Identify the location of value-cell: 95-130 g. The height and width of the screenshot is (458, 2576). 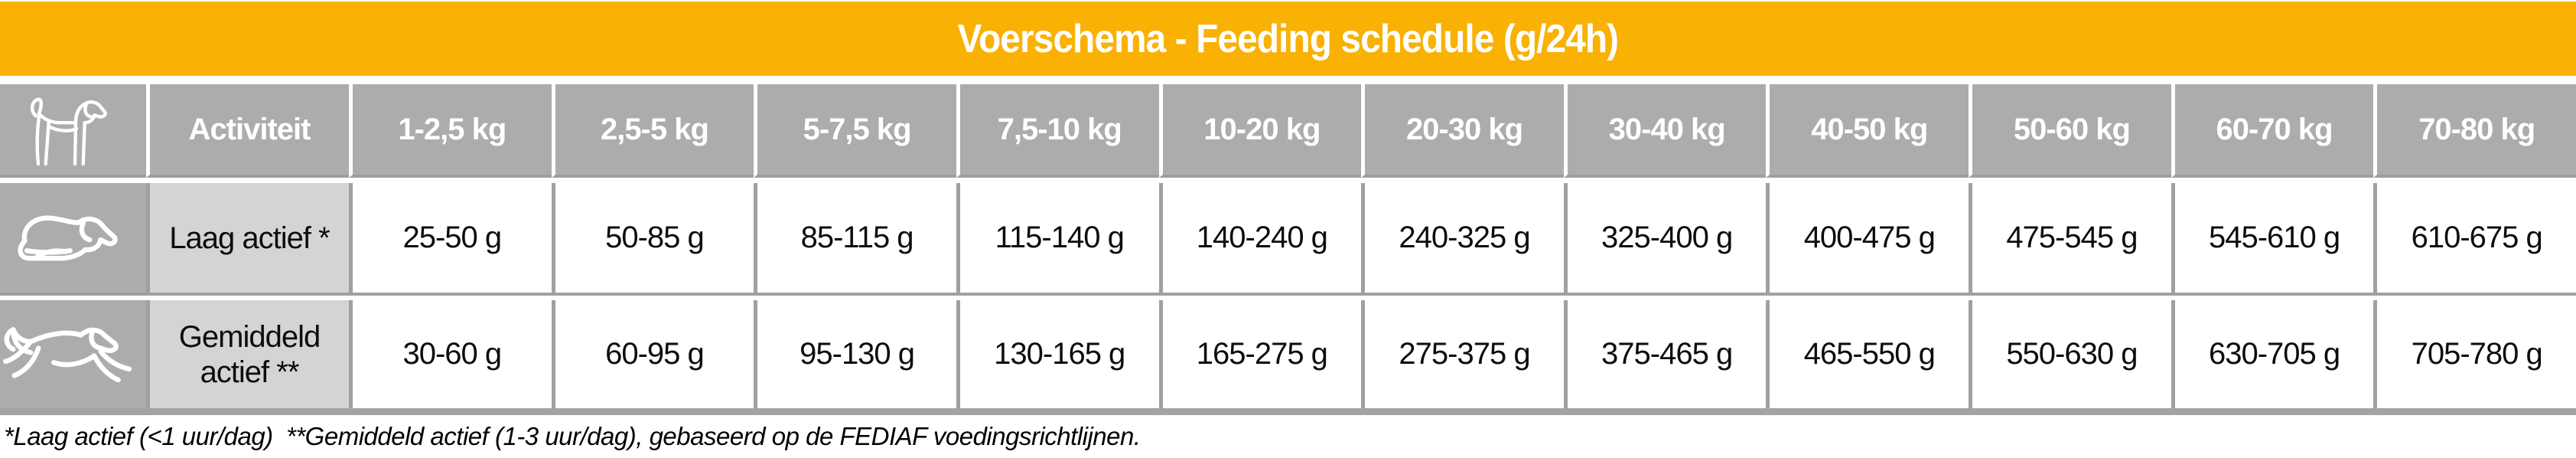
(855, 354).